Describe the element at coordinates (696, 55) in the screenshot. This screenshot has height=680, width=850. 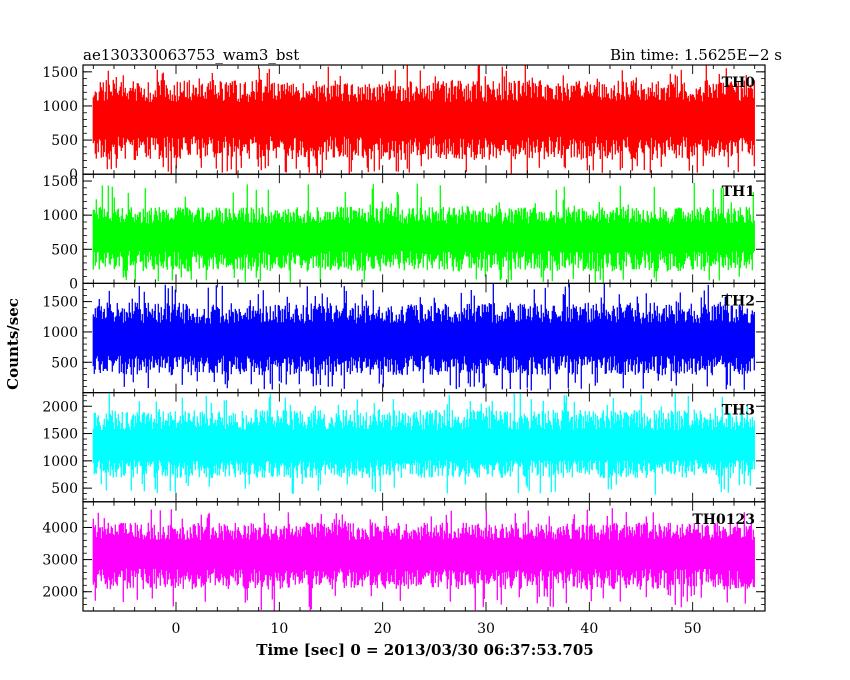
I see `bin-time-label: Bin time: 1.5625E−2 s` at that location.